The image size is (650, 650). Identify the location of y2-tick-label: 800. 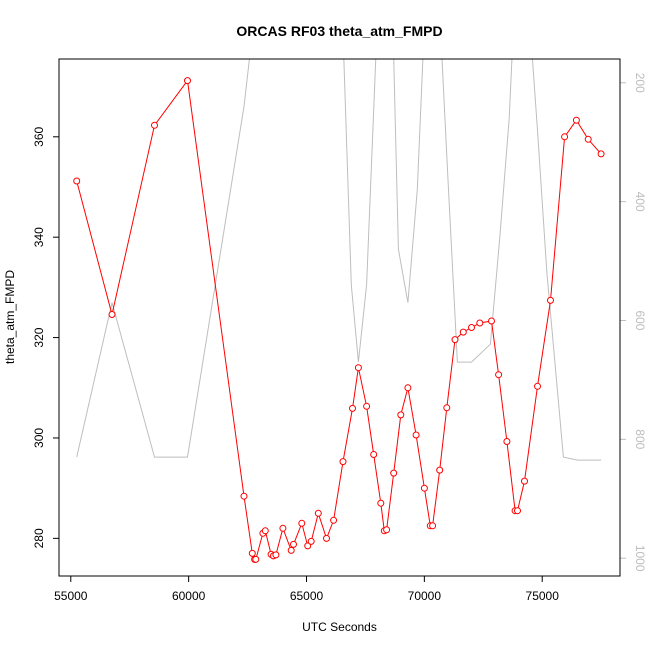
(640, 439).